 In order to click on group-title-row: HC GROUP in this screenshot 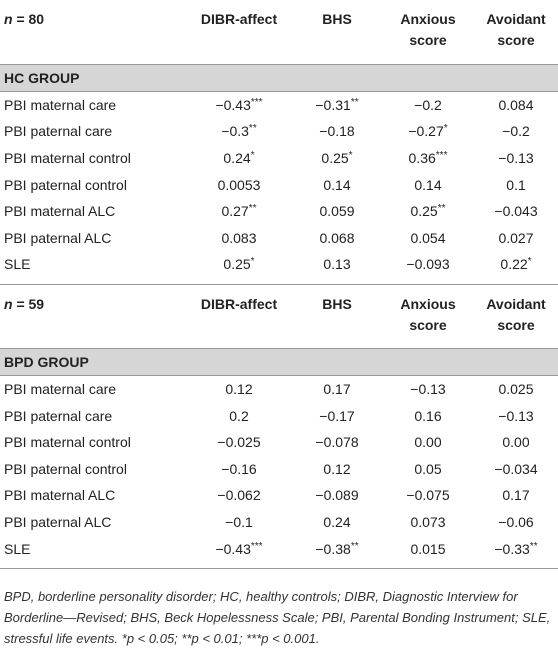, I will do `click(279, 77)`.